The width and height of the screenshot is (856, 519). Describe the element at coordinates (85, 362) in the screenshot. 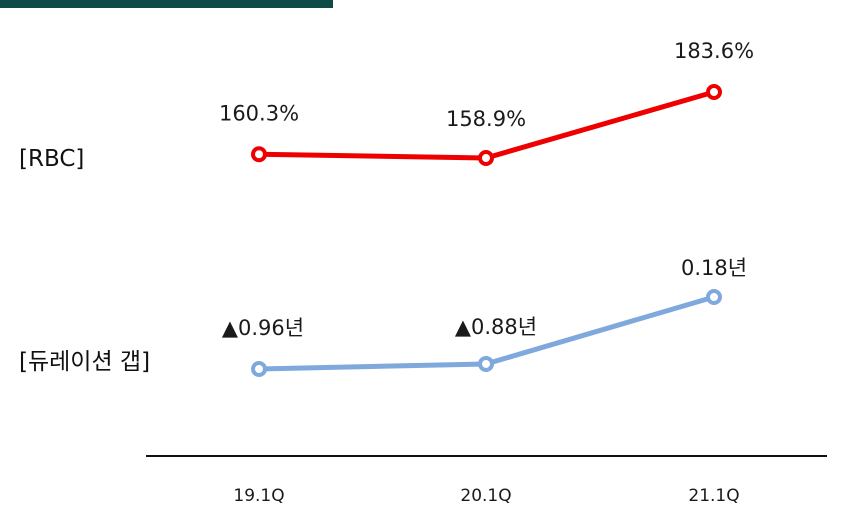

I see `duration-gap-series-label: [듀레이션 갭]` at that location.